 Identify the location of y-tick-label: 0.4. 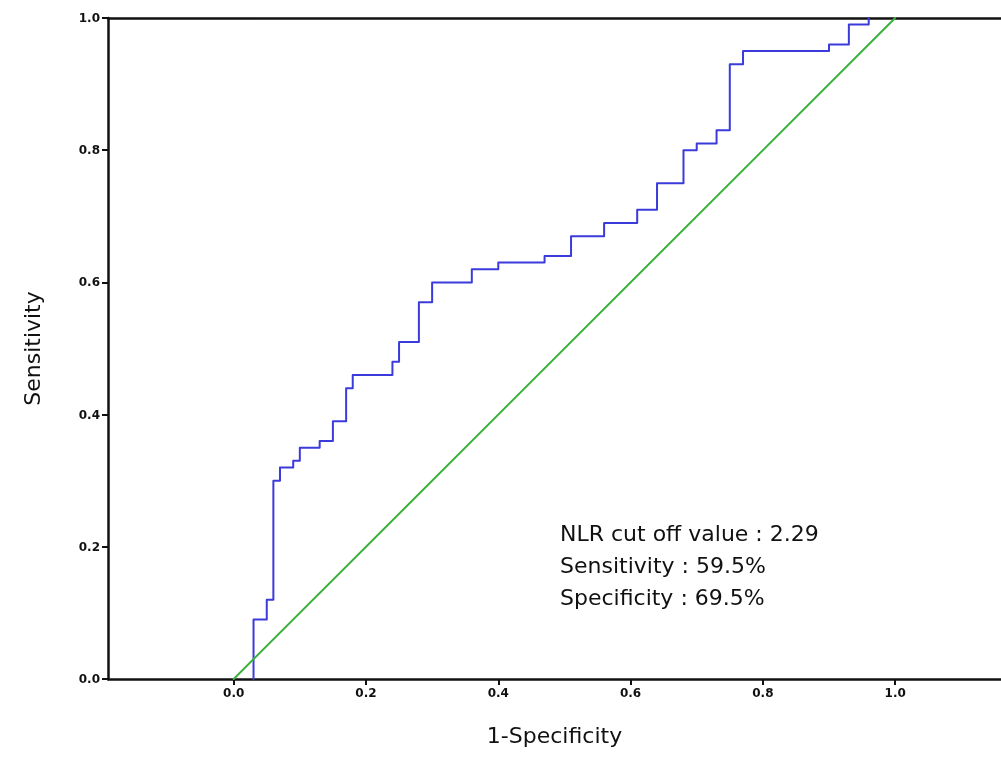
(89, 414).